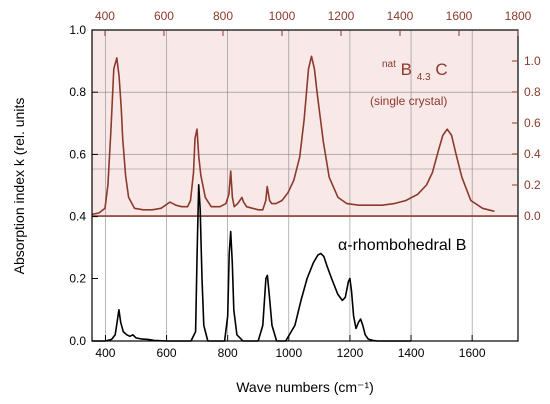 This screenshot has height=404, width=550. Describe the element at coordinates (411, 353) in the screenshot. I see `x-tick-label: 1400` at that location.